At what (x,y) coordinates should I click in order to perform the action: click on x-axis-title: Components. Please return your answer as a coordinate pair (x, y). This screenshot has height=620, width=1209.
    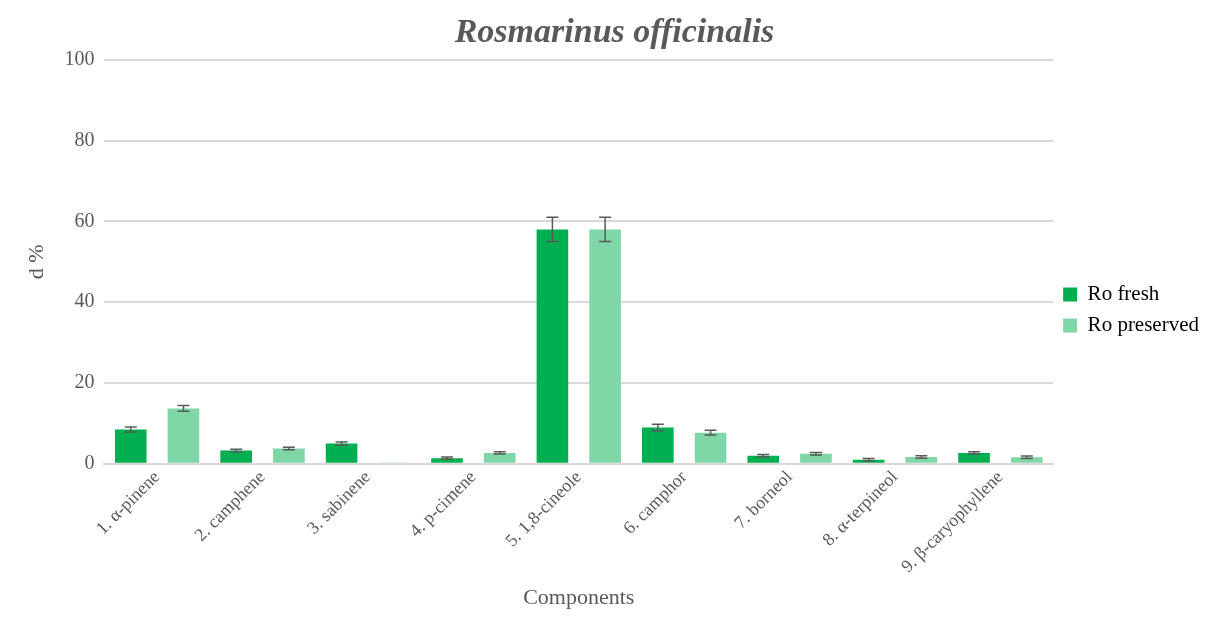
    Looking at the image, I should click on (579, 596).